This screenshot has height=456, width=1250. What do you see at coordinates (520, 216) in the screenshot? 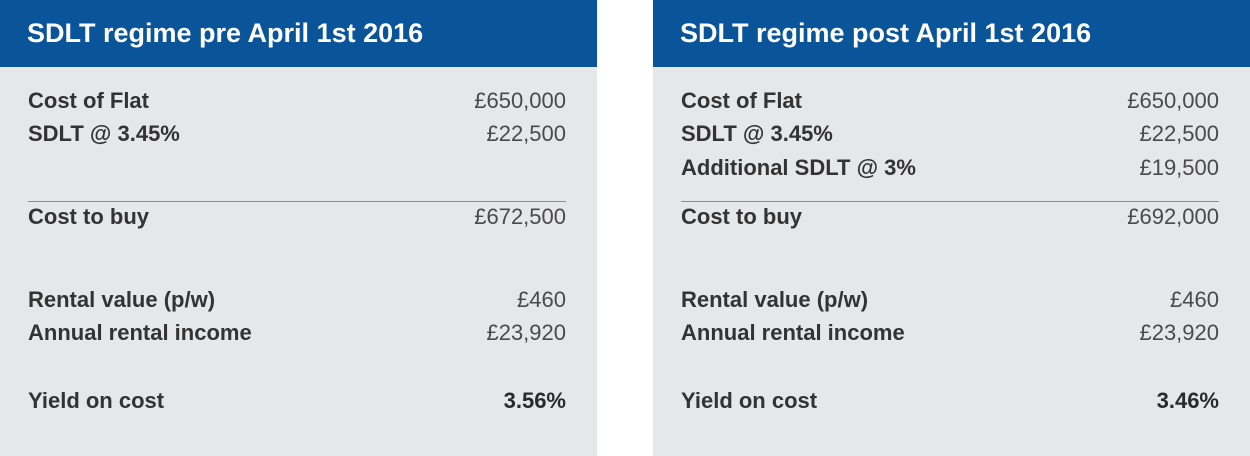
I see `row-value: £672,500` at bounding box center [520, 216].